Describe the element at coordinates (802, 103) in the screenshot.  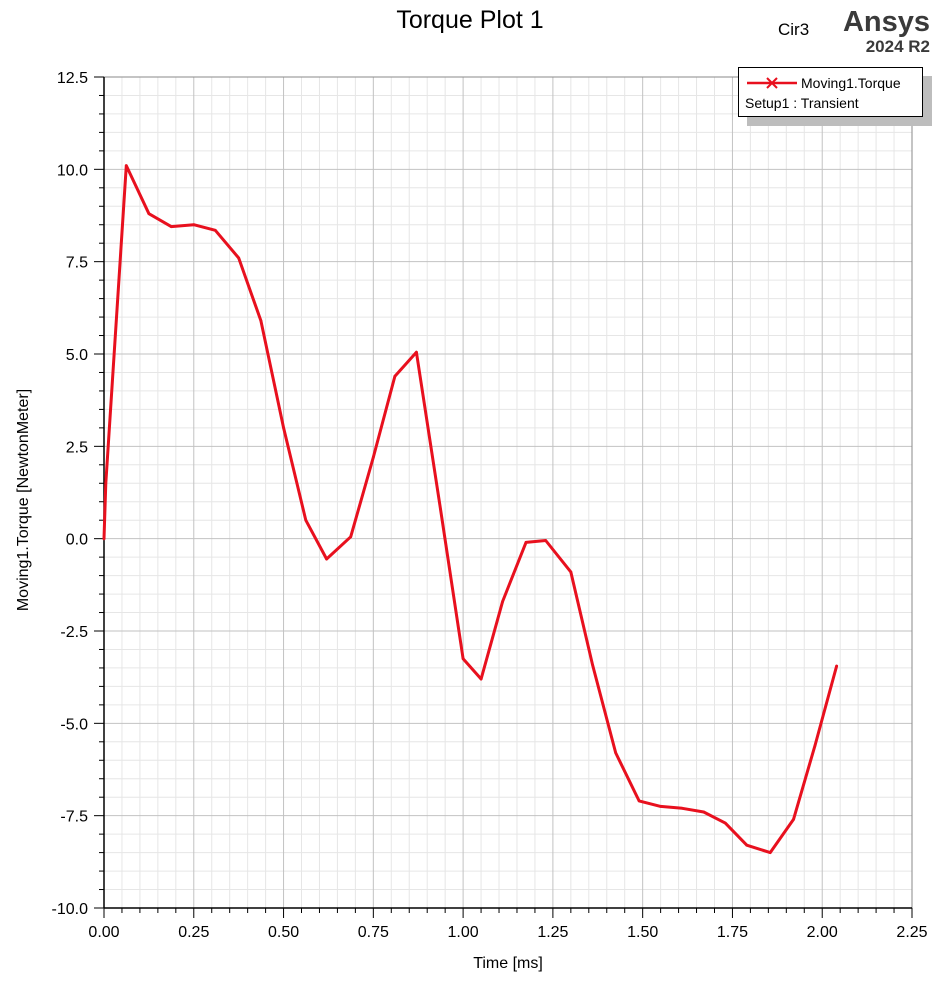
I see `legend-setup: Setup1 : Transient` at that location.